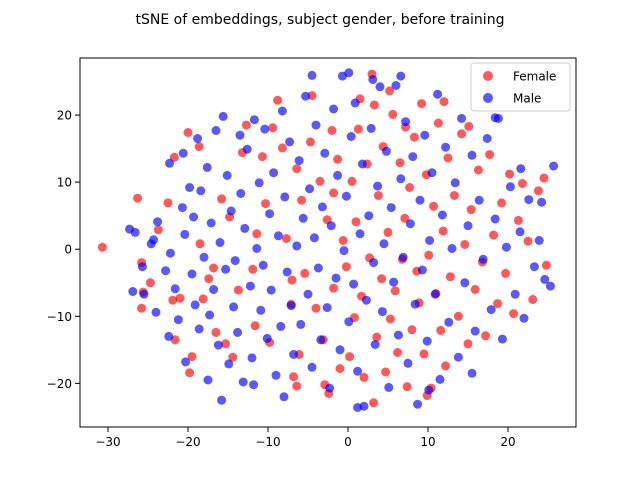 This screenshot has height=480, width=640. I want to click on y-tick-label: 20, so click(64, 116).